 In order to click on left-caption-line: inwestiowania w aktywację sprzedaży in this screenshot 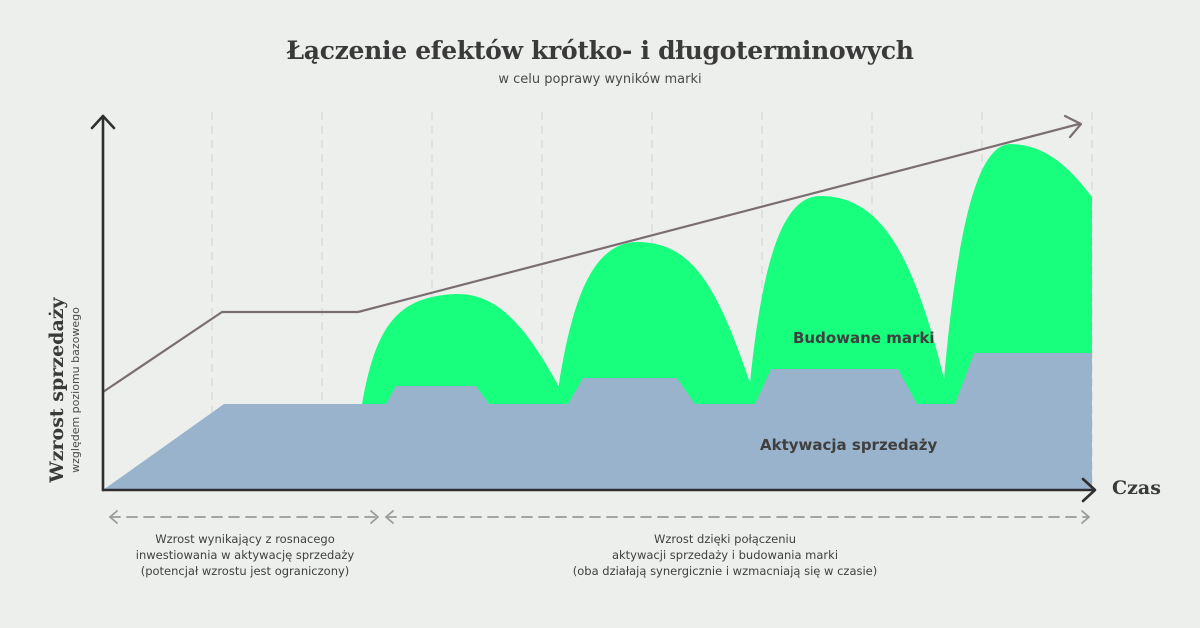, I will do `click(245, 555)`.